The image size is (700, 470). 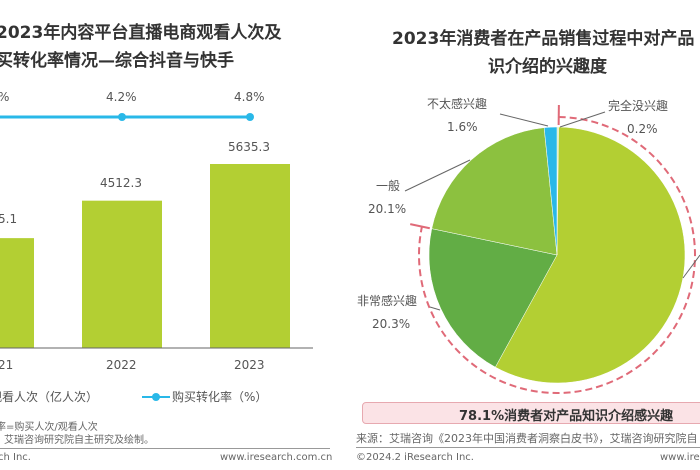 I want to click on right-footer-divider, so click(x=528, y=447).